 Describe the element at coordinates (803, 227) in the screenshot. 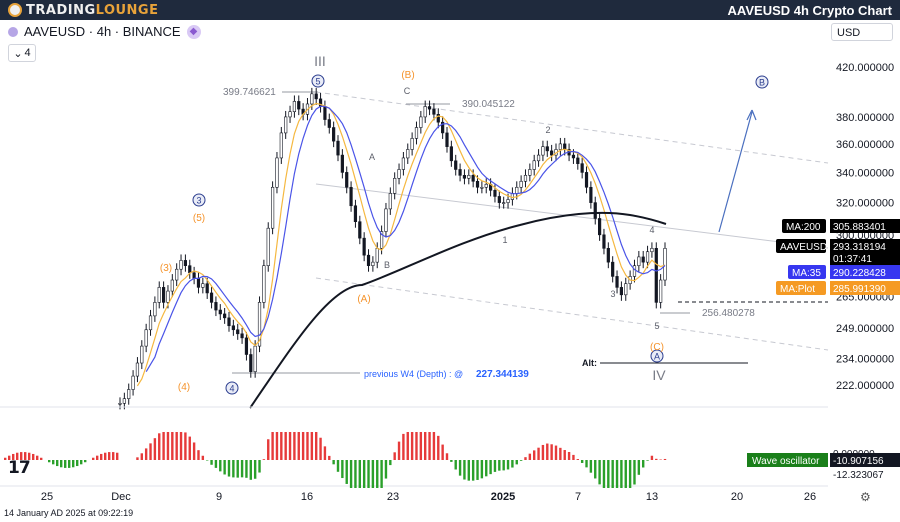

I see `badge-ma200-label: MA:200` at that location.